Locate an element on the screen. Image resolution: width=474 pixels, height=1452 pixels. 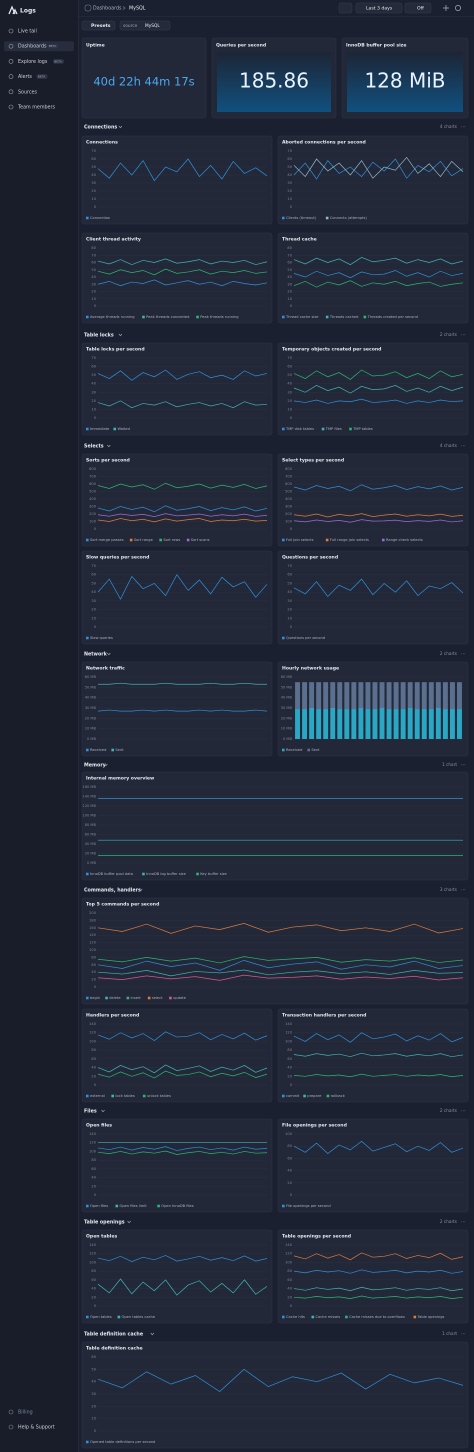
y-tick-label: 140 MB is located at coordinates (89, 797).